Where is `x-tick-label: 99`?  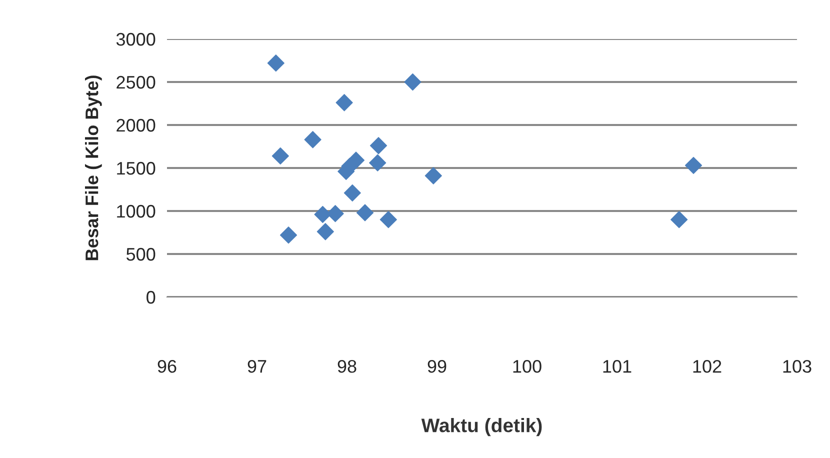 x-tick-label: 99 is located at coordinates (437, 366).